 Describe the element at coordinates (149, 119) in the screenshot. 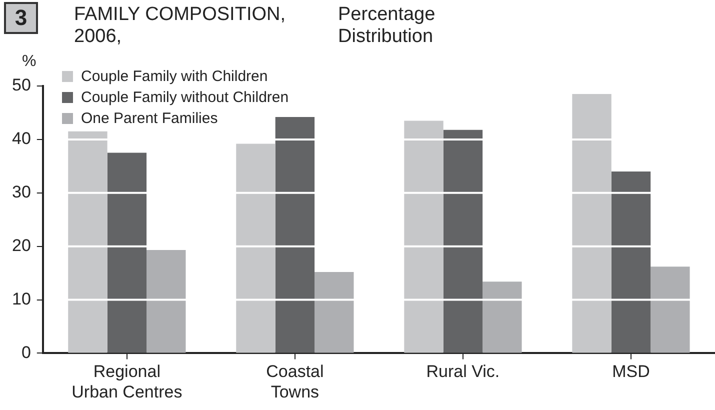

I see `legend-label: One Parent Families` at that location.